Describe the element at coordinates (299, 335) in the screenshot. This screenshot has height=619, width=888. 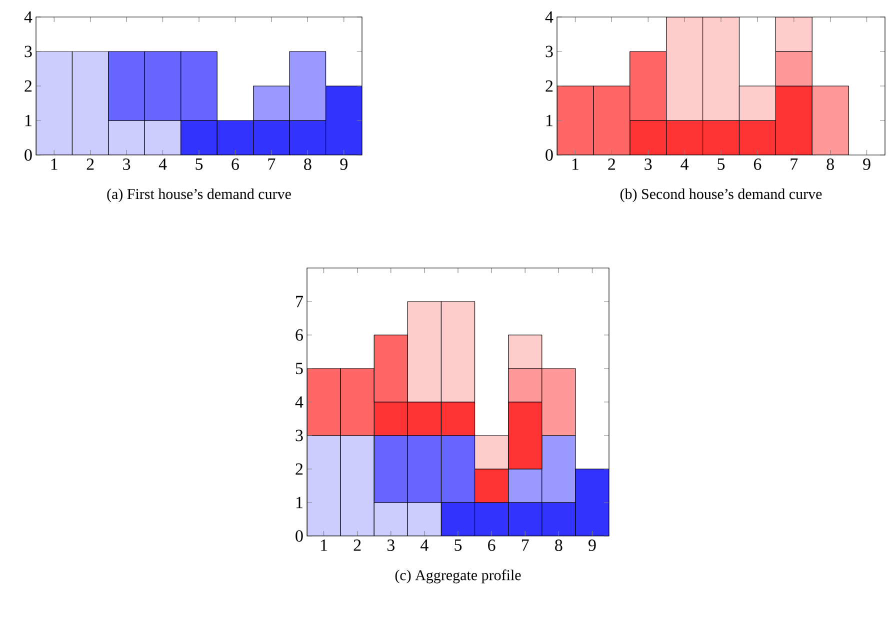
I see `y-tick-label: 6` at that location.